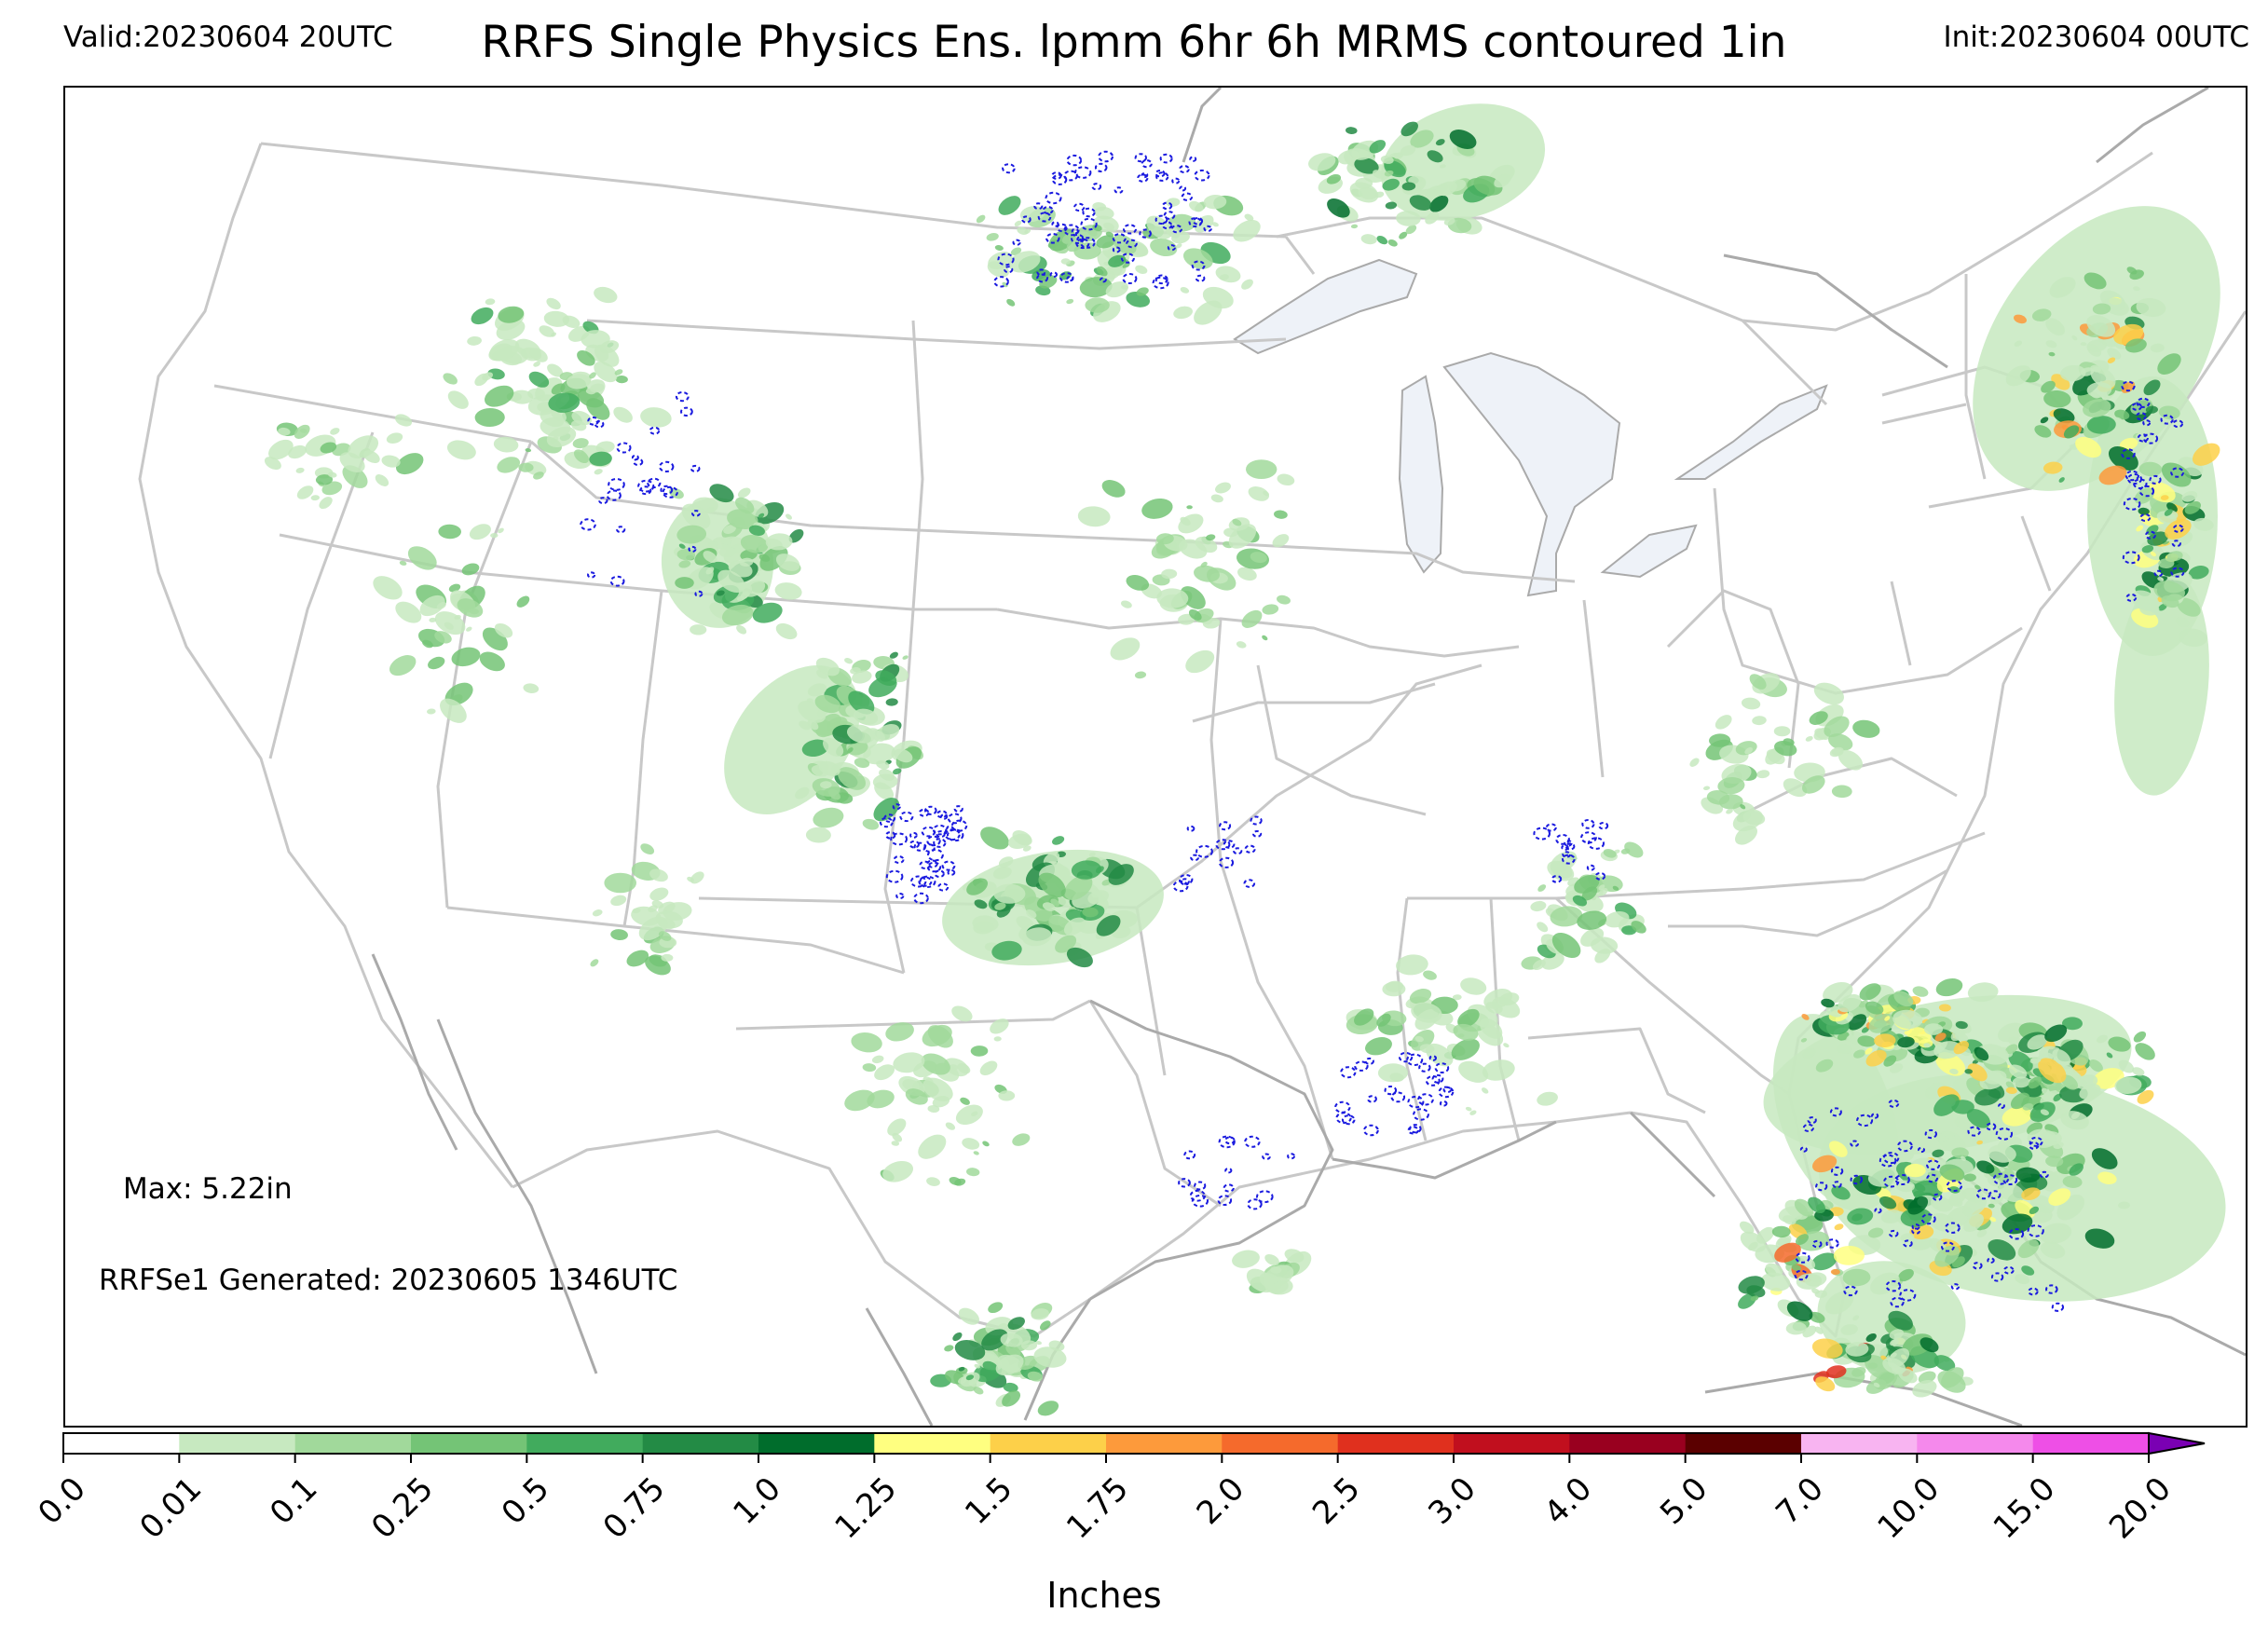 The width and height of the screenshot is (2268, 1640). I want to click on colorbar-tick-label-17: 15.0, so click(2025, 1508).